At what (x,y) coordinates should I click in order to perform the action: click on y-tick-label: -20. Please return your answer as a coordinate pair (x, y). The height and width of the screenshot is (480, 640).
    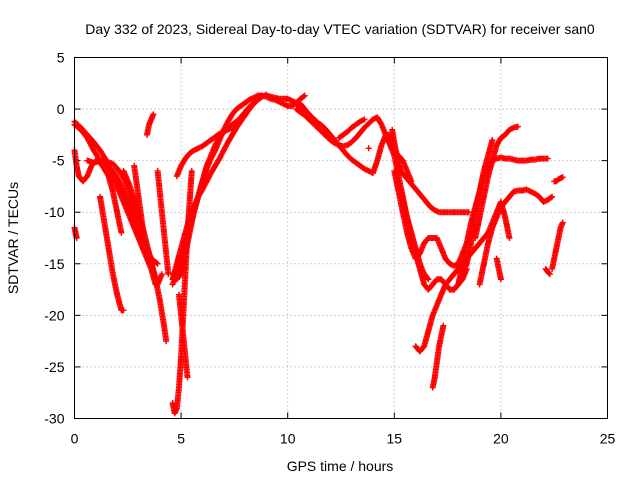
    Looking at the image, I should click on (54, 315).